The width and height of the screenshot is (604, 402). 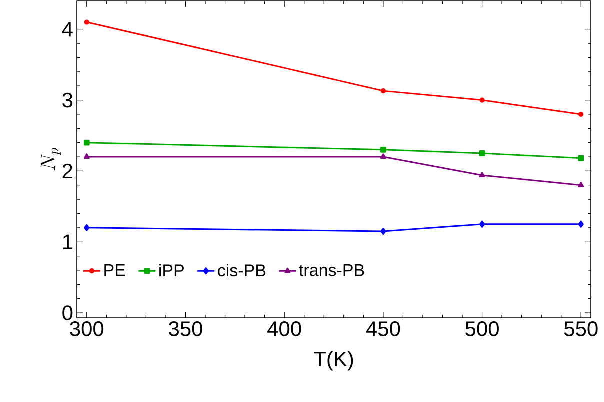 I want to click on y-tick-label: 0, so click(x=67, y=313).